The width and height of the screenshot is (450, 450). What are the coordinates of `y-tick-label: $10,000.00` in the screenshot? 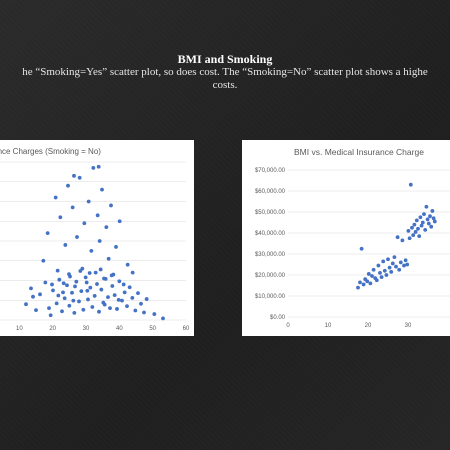 It's located at (270, 297).